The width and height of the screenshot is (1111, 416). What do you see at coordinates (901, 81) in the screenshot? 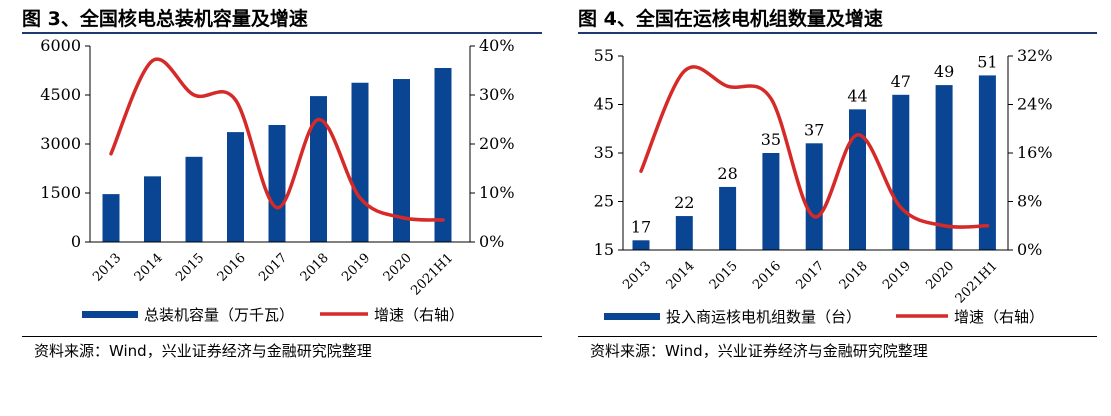
I see `bar-data-label: 47` at bounding box center [901, 81].